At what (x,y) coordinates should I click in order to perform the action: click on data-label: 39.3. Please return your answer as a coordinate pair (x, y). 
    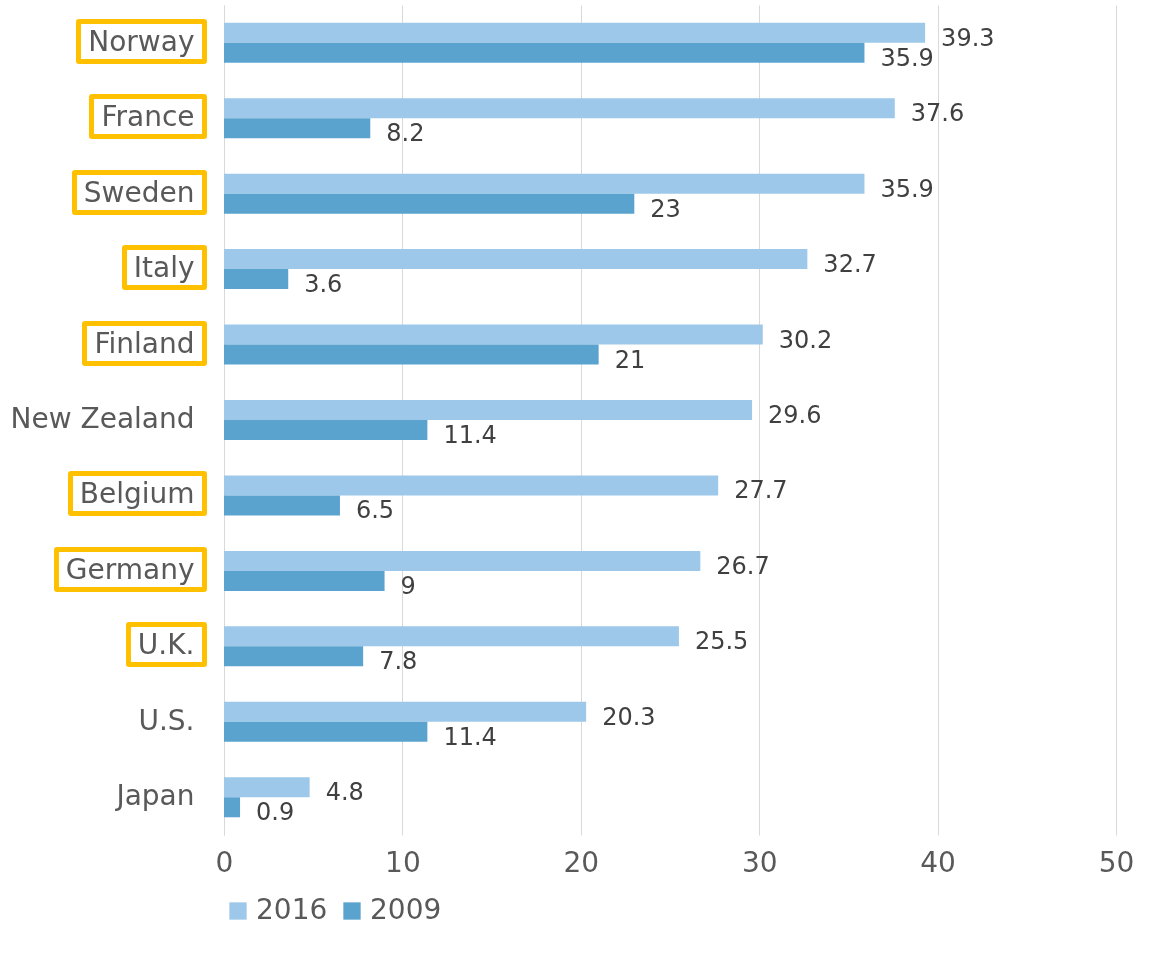
    Looking at the image, I should click on (968, 37).